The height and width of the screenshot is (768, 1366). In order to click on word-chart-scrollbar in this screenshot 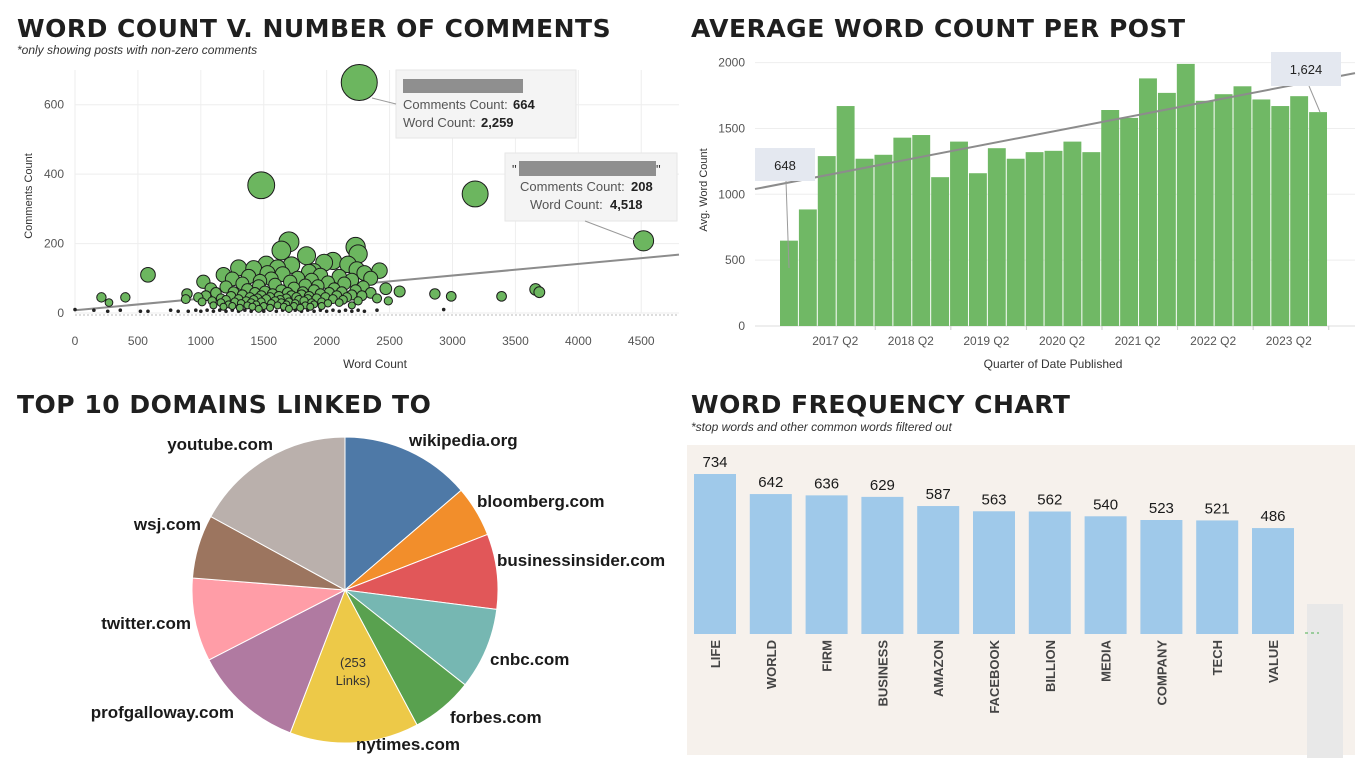, I will do `click(1325, 681)`.